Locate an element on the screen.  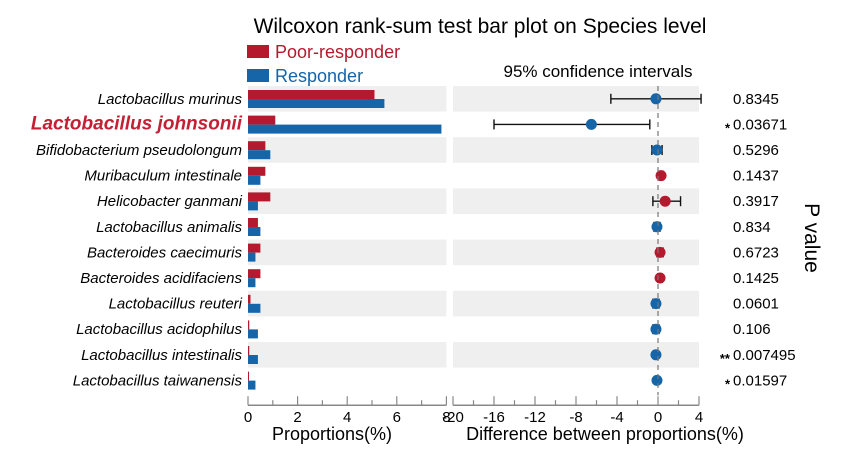
legend-label-poor-responder: Poor-responder is located at coordinates (337, 52).